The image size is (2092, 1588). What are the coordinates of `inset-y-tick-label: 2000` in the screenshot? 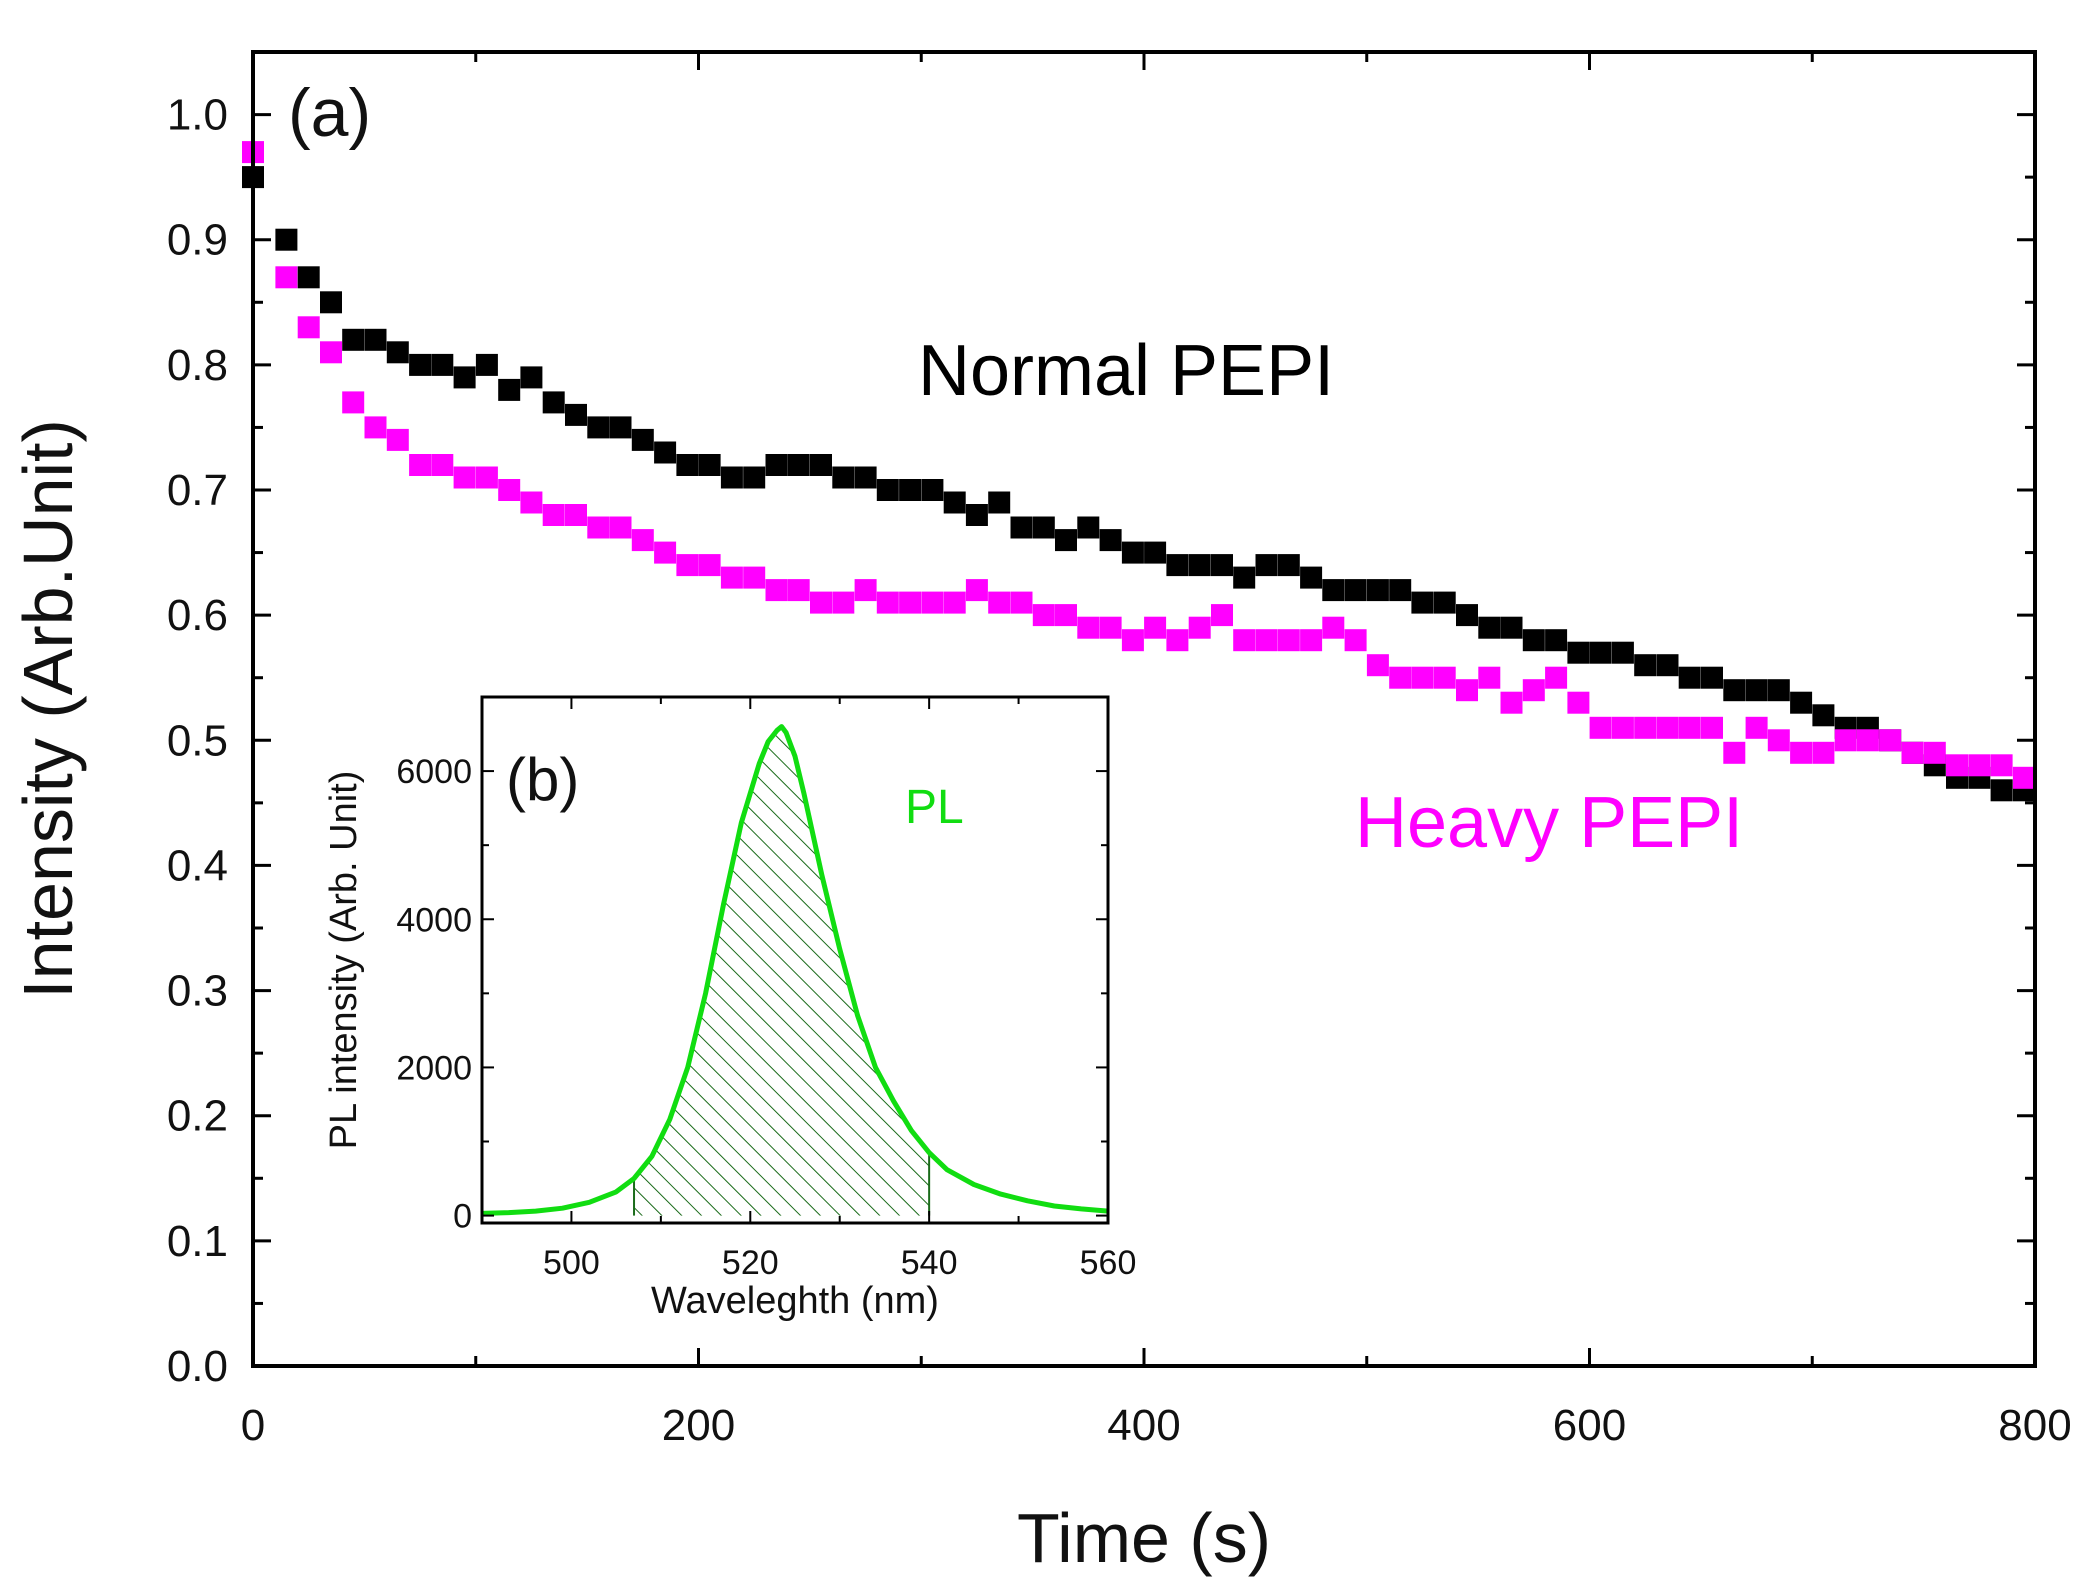 It's located at (434, 1068).